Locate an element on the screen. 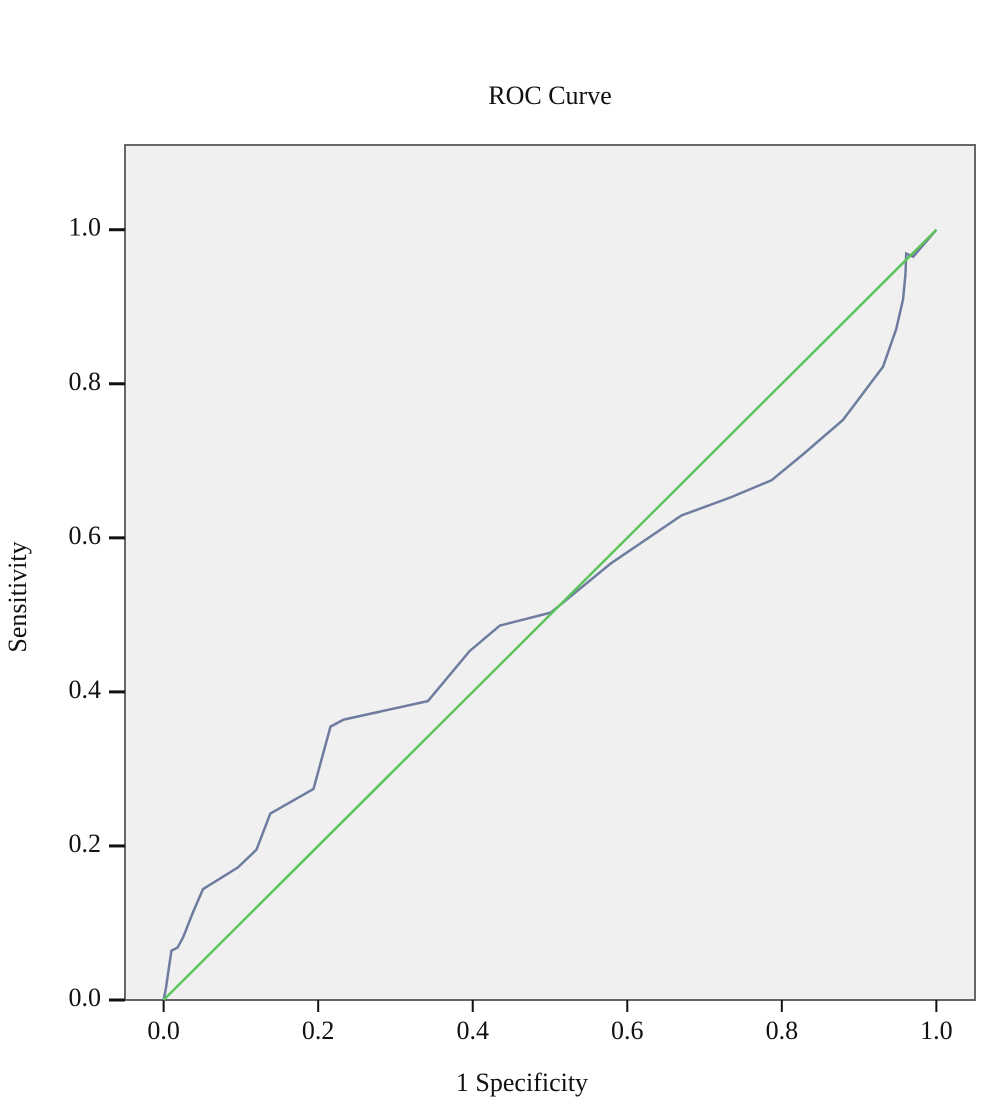  y-tick-label: 0.8 is located at coordinates (85, 381).